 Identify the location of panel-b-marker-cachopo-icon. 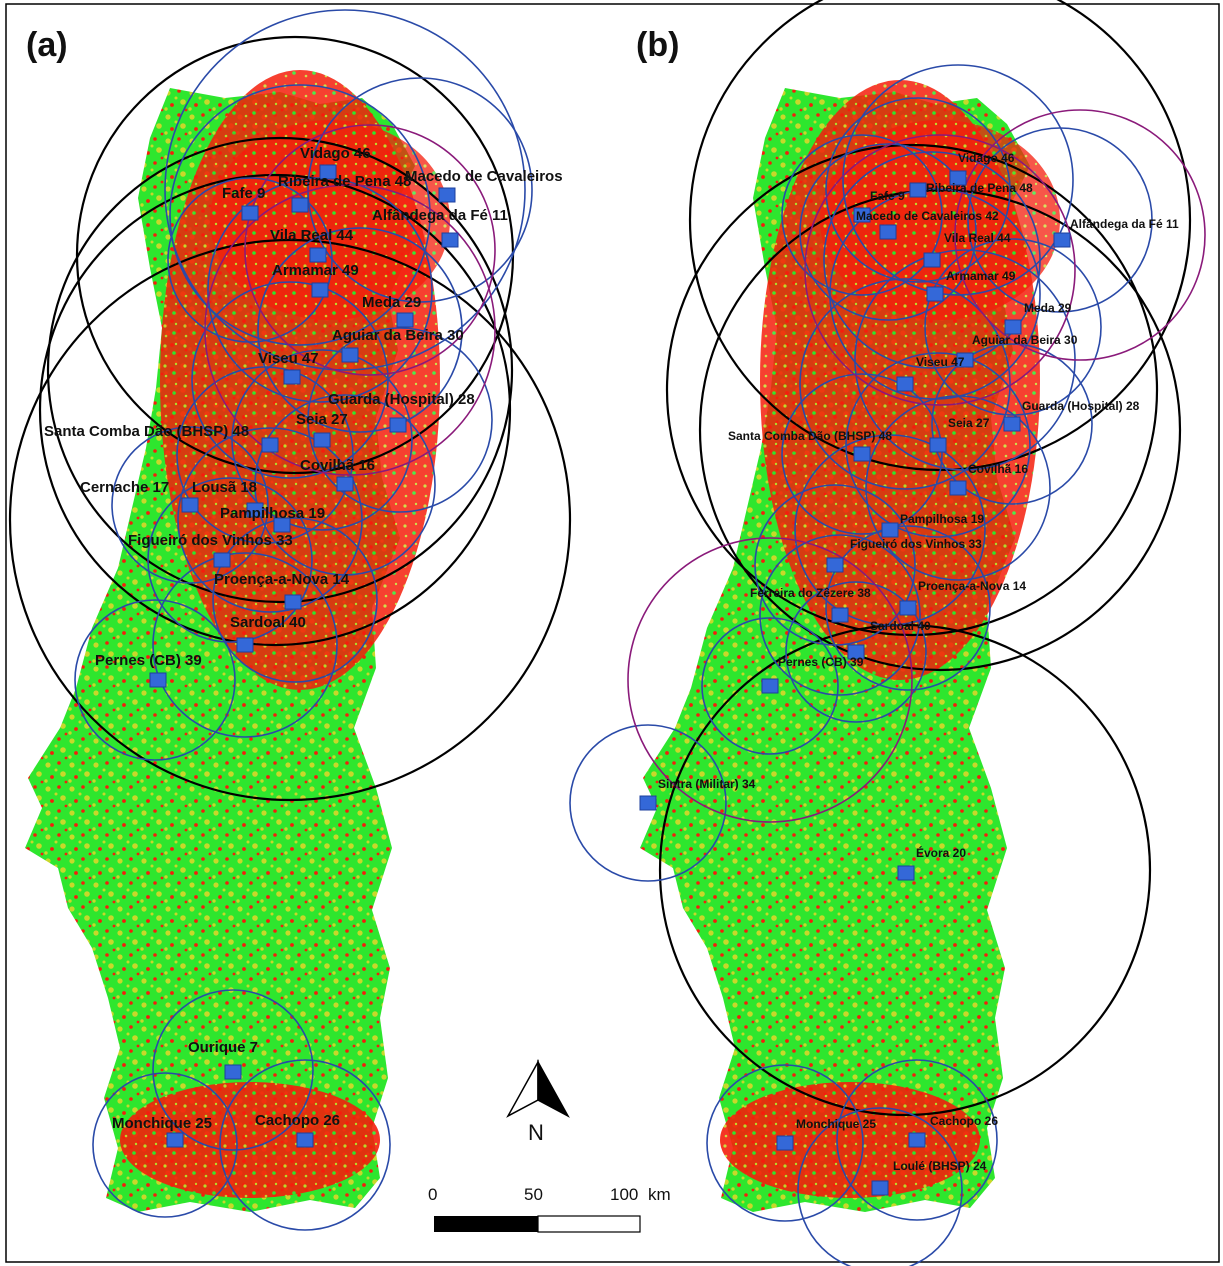
(917, 1140).